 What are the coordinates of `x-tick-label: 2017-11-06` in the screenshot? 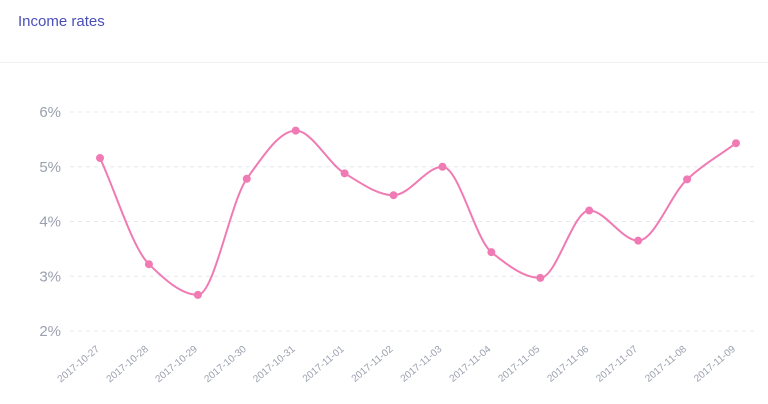 It's located at (568, 364).